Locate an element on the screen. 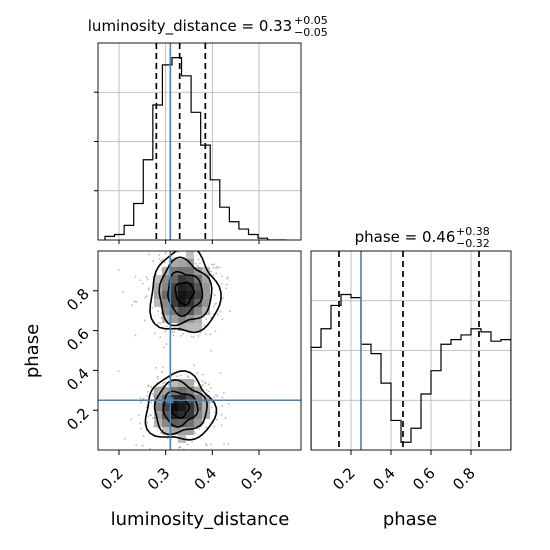 The image size is (550, 550). y-axis-label-phase: phase is located at coordinates (32, 351).